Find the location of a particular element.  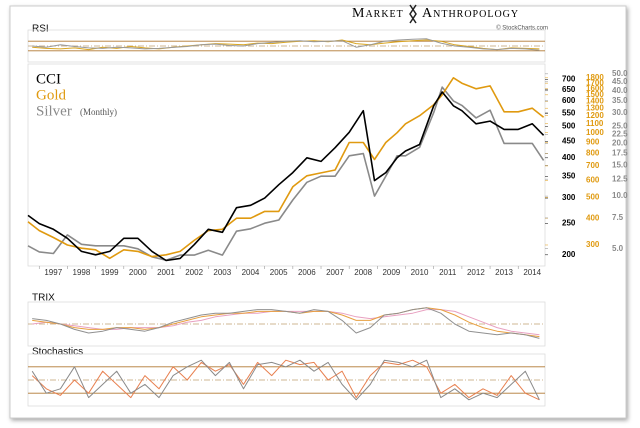

x-tick-label: 2003 is located at coordinates (222, 272).